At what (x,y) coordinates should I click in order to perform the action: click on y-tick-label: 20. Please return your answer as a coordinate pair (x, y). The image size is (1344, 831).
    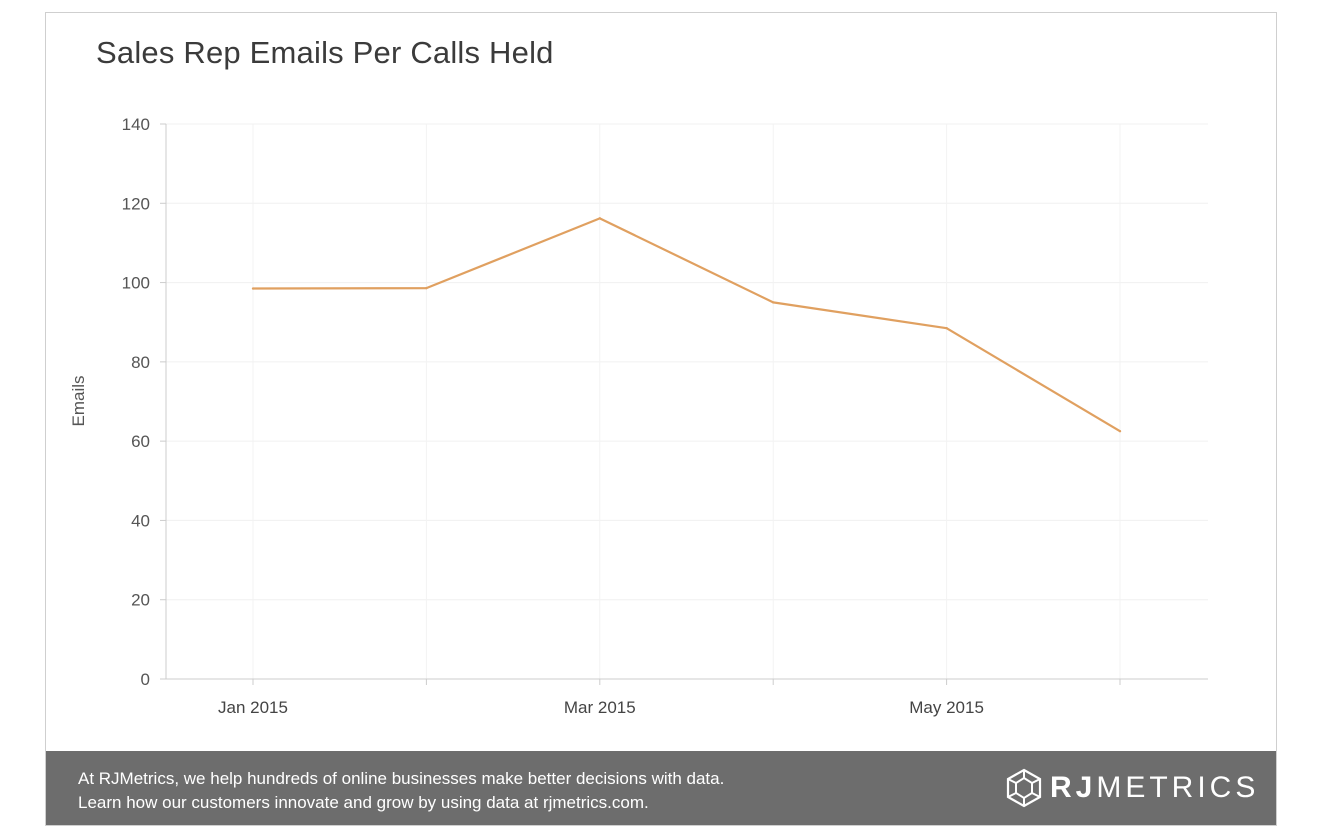
    Looking at the image, I should click on (140, 600).